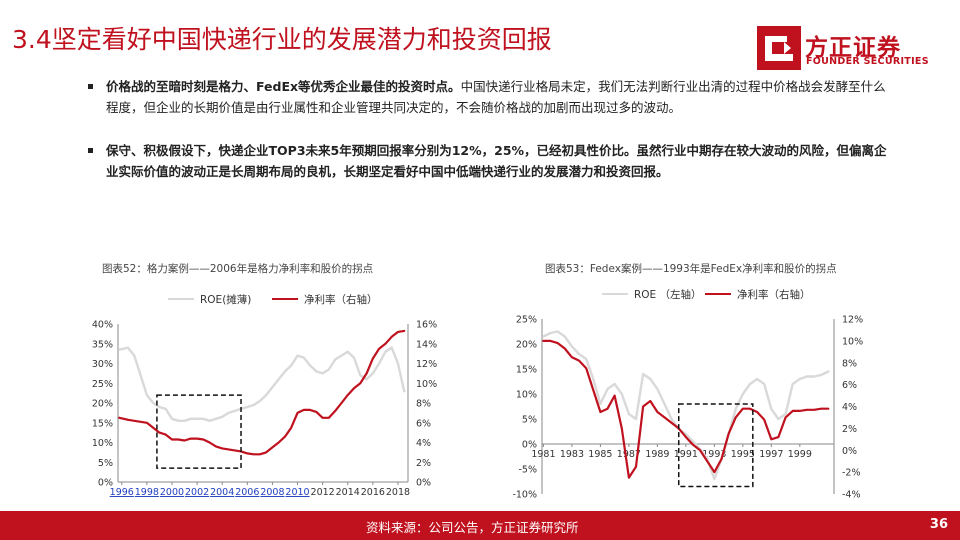  What do you see at coordinates (398, 492) in the screenshot?
I see `x-tick-label: 2018` at bounding box center [398, 492].